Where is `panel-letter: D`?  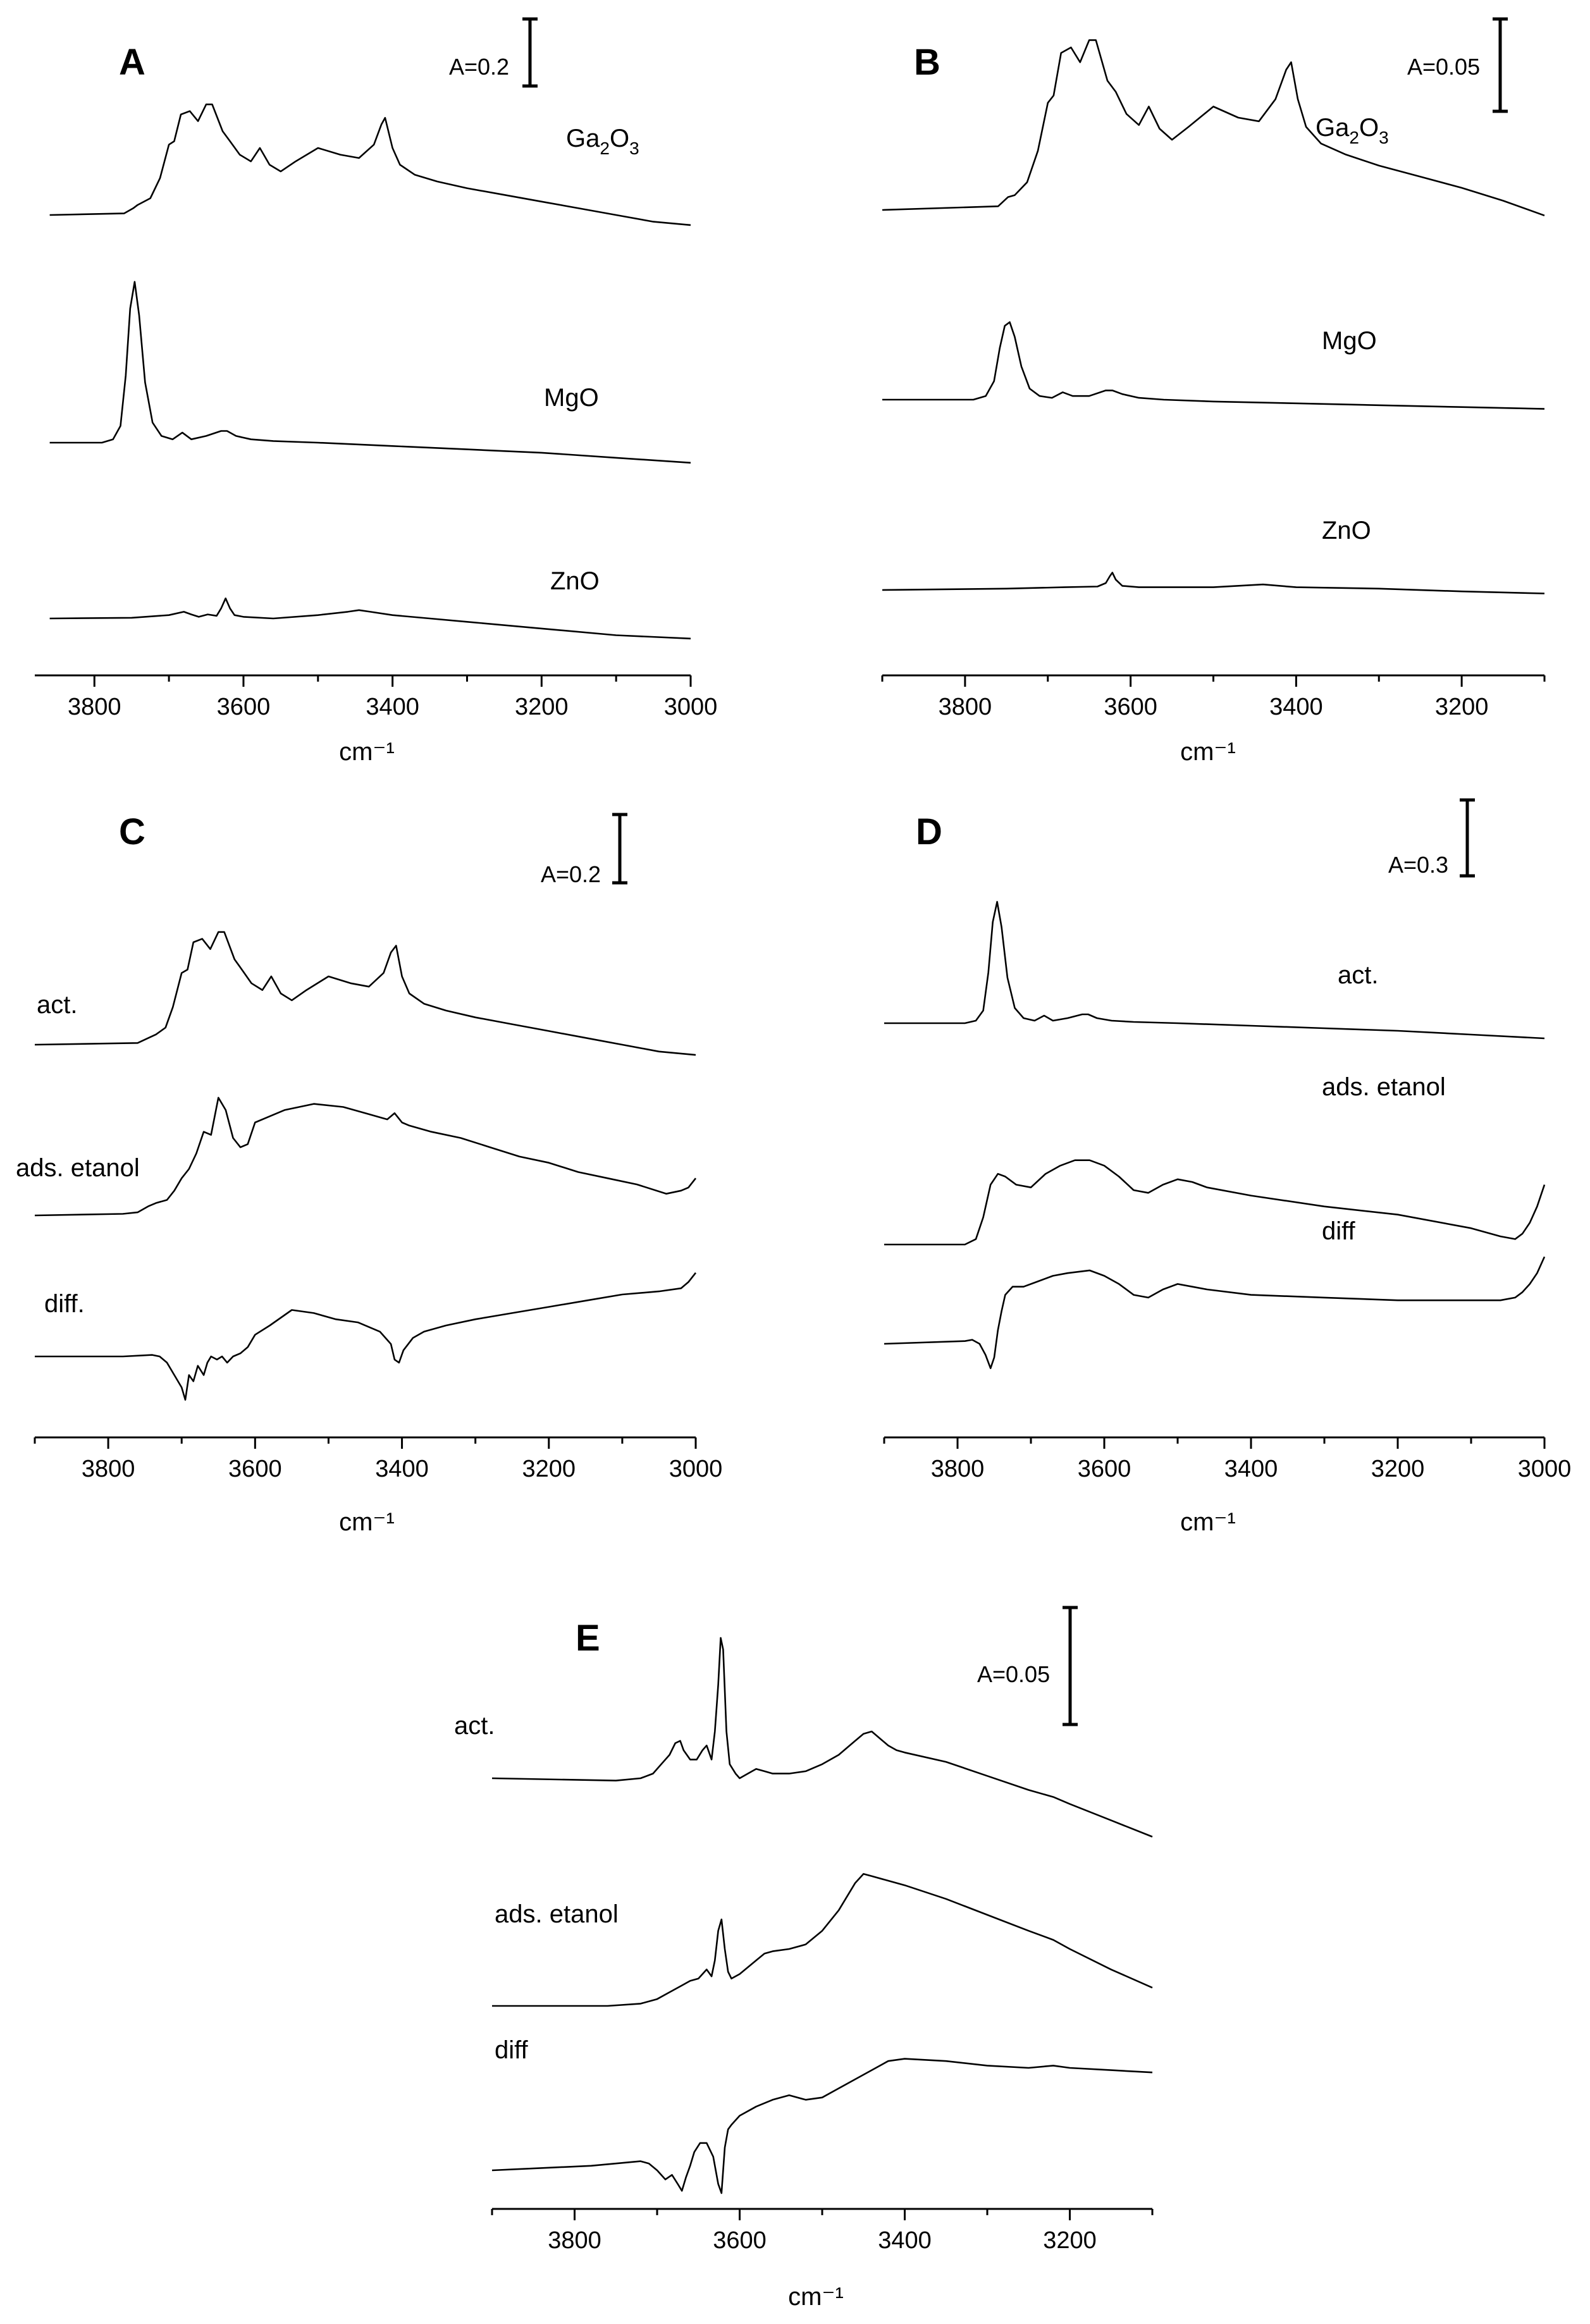
panel-letter: D is located at coordinates (929, 831).